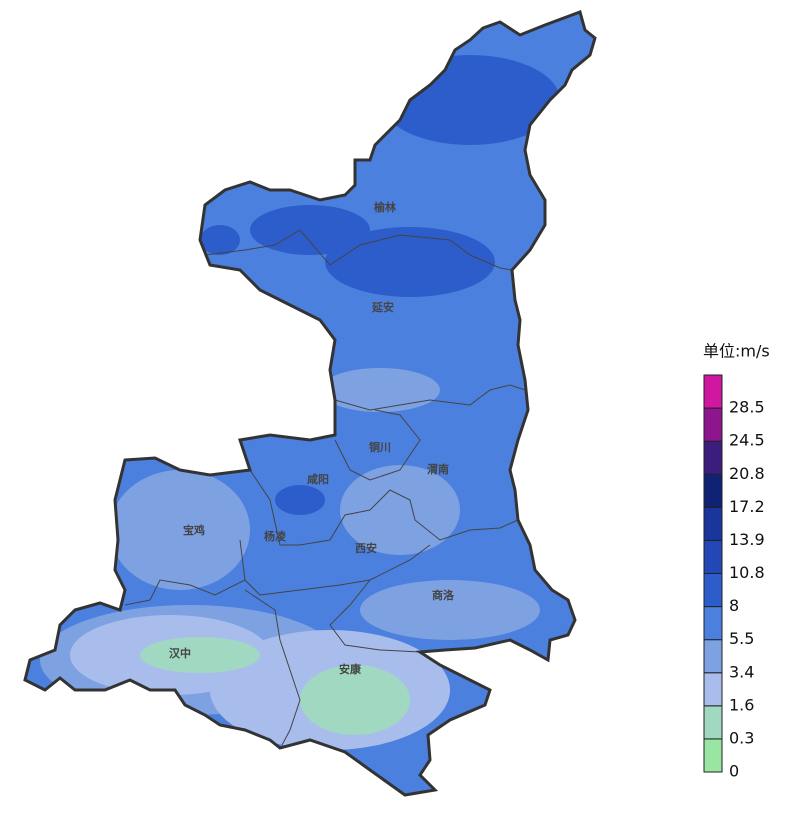 The width and height of the screenshot is (810, 822). I want to click on city-label: 铜川, so click(379, 447).